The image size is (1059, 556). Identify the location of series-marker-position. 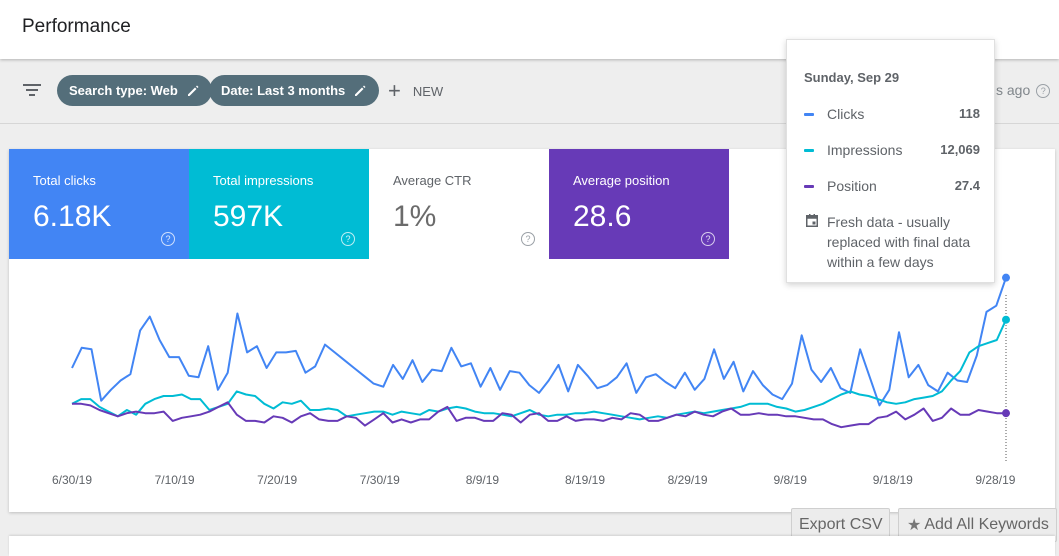
(1006, 413).